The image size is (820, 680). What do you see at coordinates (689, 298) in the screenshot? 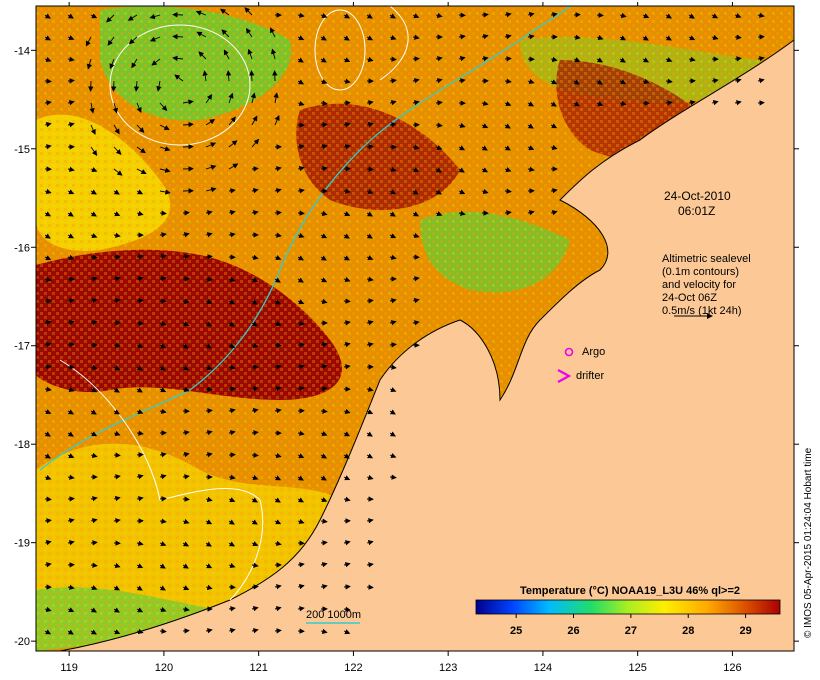
I see `altimetry-line-4: 24-Oct 06Z` at bounding box center [689, 298].